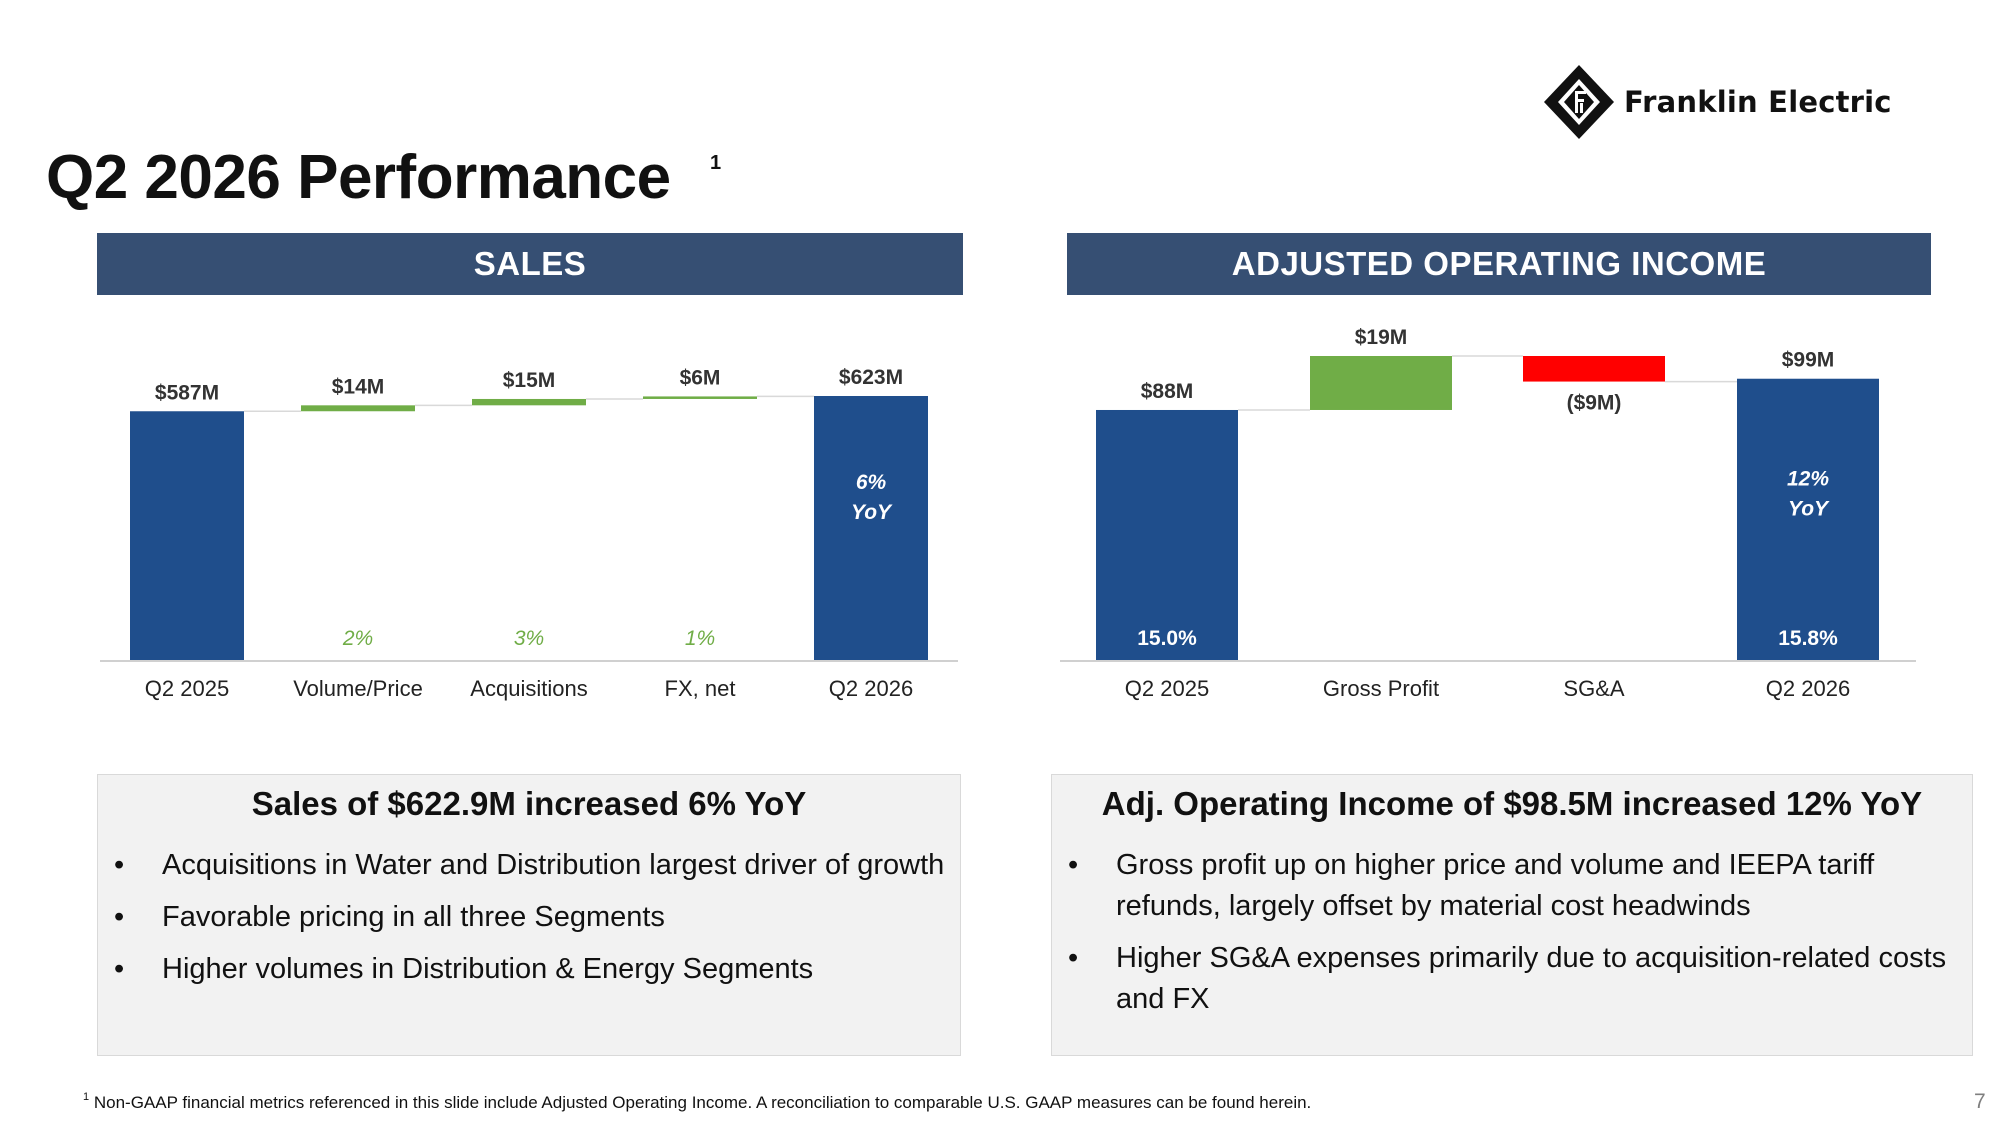  I want to click on sales-yoy-label: YoY, so click(872, 512).